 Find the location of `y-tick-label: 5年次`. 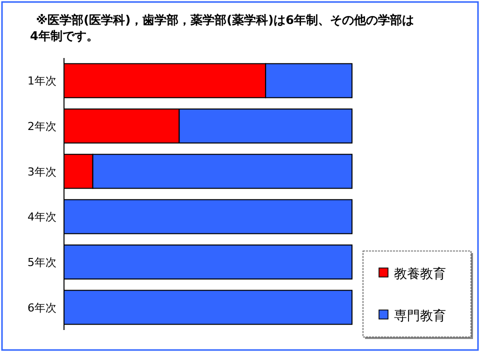

y-tick-label: 5年次 is located at coordinates (42, 262).